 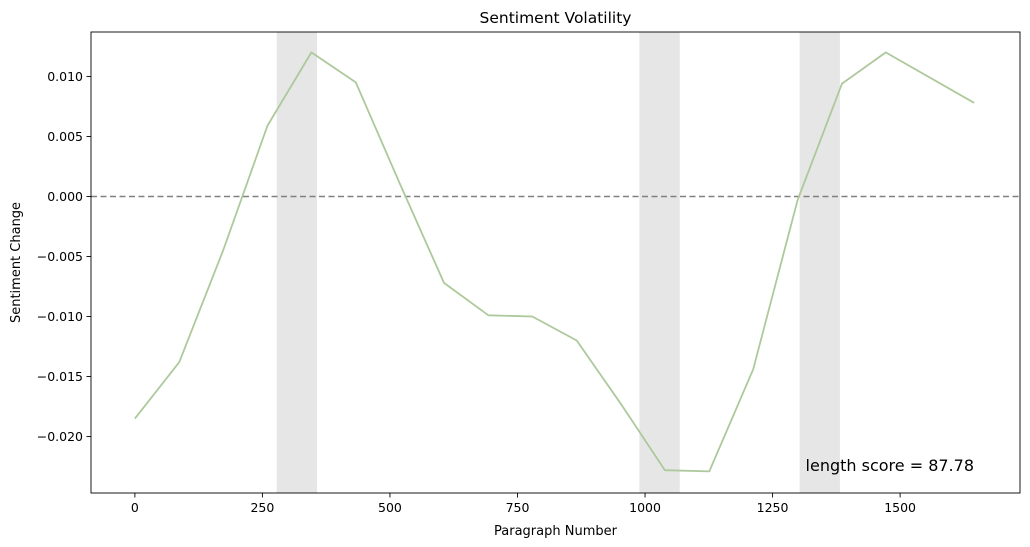 I want to click on y-tick-label: −0.005, so click(x=60, y=256).